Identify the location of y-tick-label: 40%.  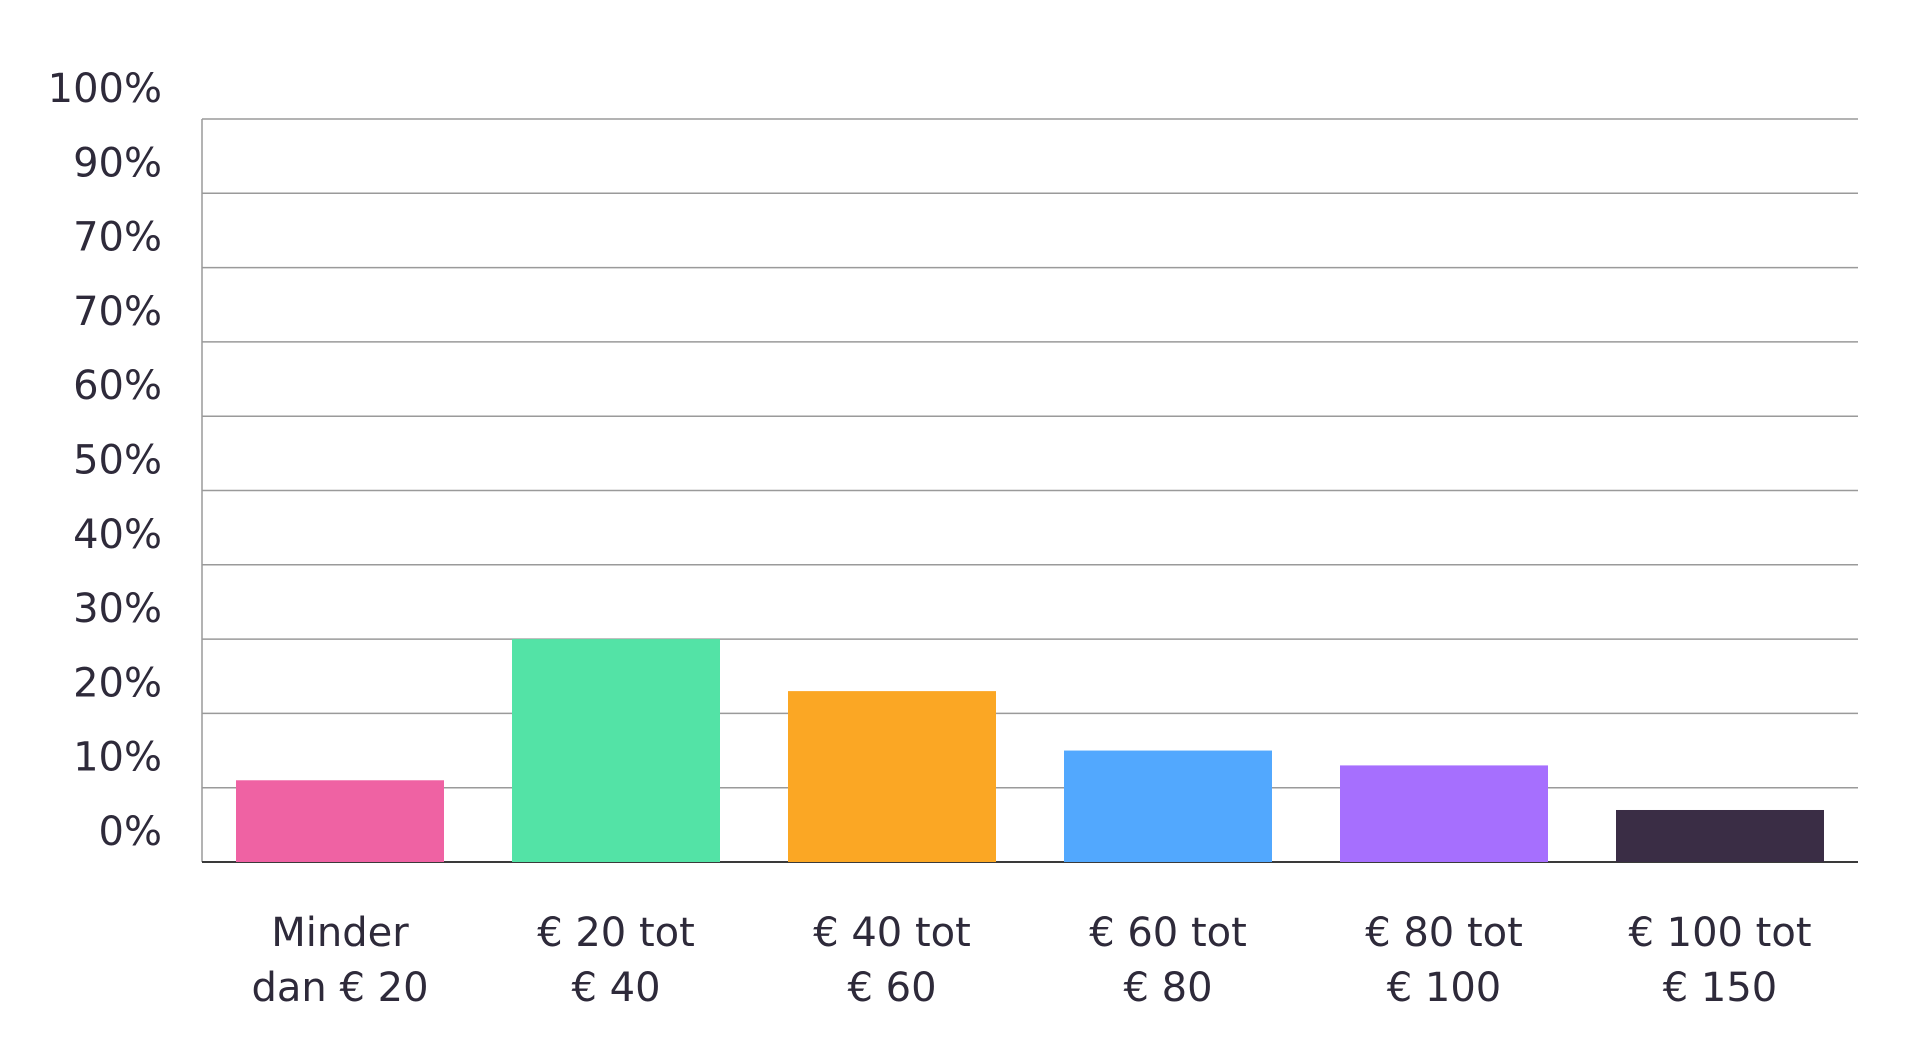
(117, 535).